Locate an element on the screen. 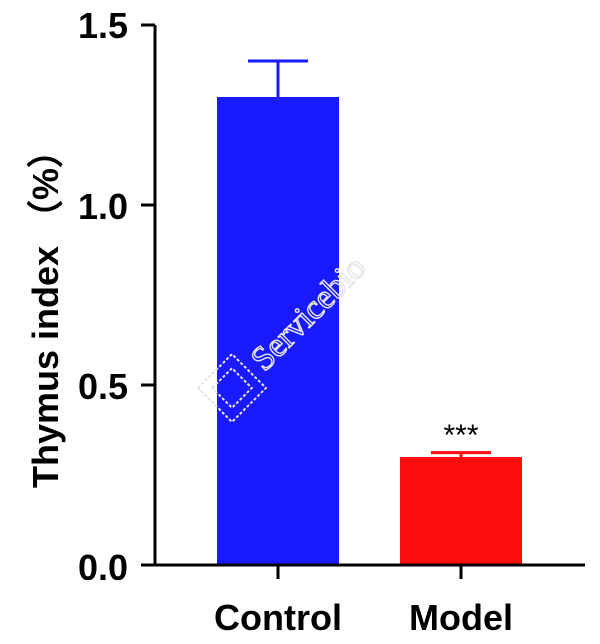 The height and width of the screenshot is (644, 600). y-tick-label: 0.5 is located at coordinates (103, 386).